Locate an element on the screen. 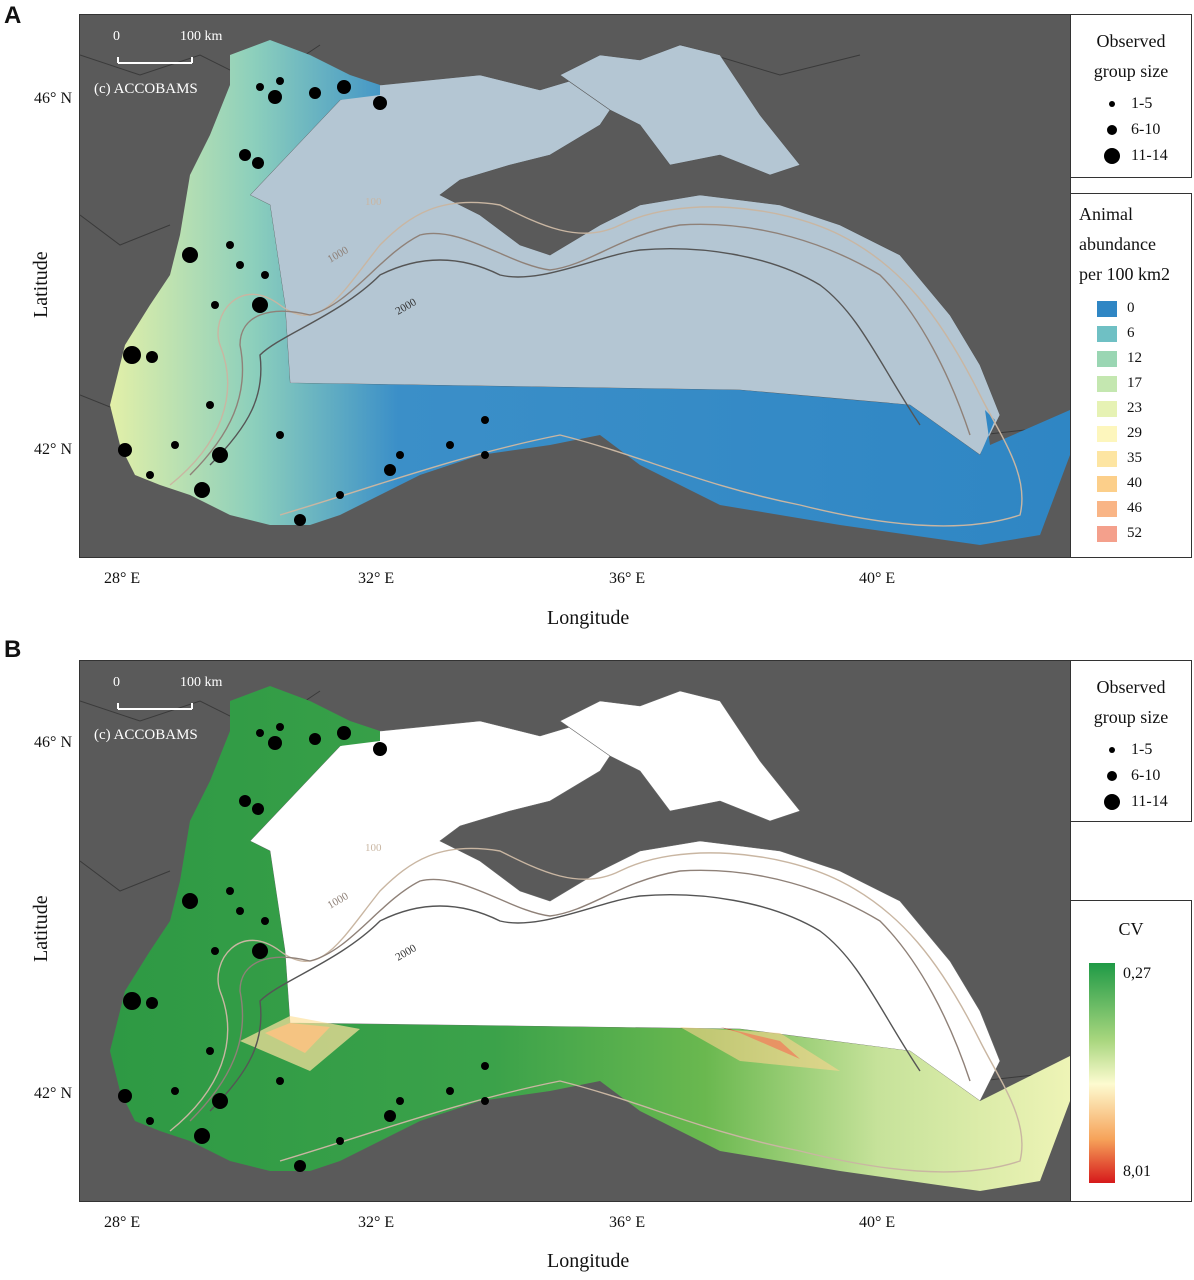 Image resolution: width=1194 pixels, height=1280 pixels. abundance-class-1: 6 is located at coordinates (1116, 333).